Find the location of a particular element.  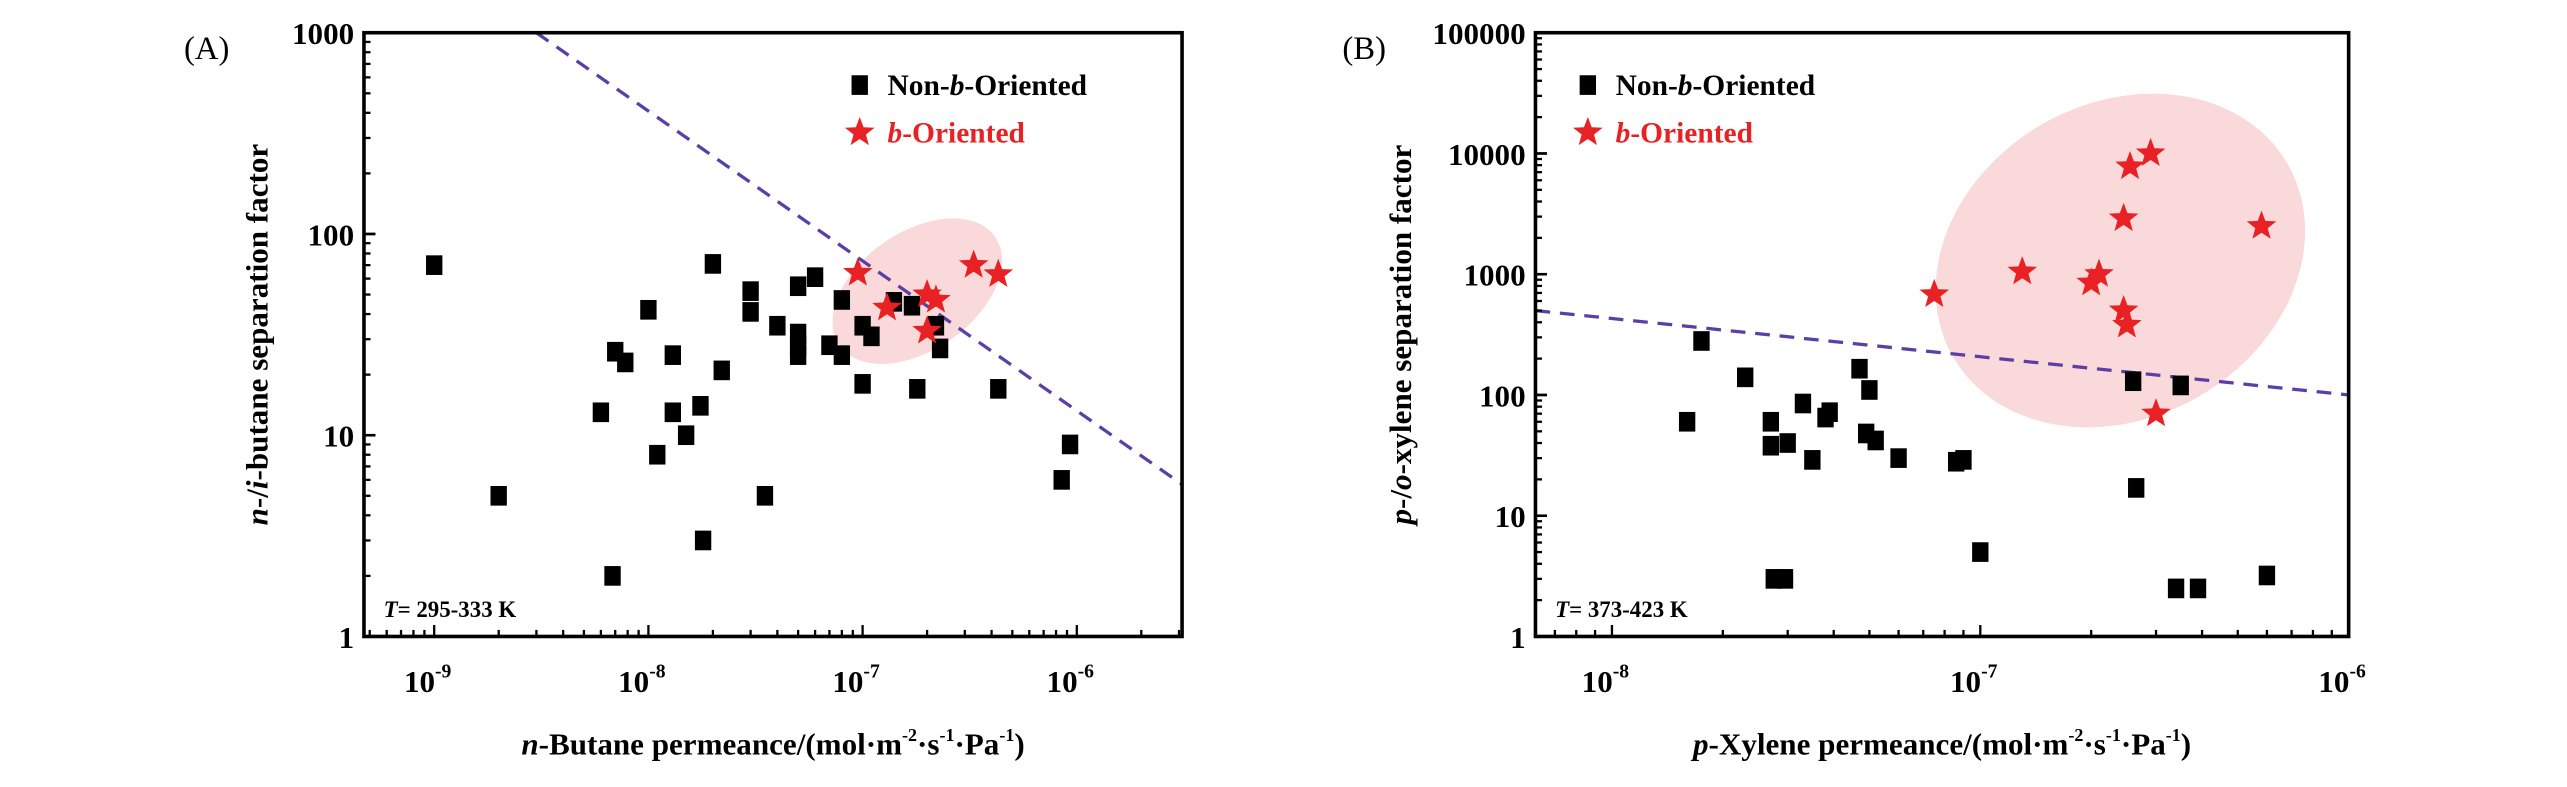

panel-label: (A) is located at coordinates (206, 49).